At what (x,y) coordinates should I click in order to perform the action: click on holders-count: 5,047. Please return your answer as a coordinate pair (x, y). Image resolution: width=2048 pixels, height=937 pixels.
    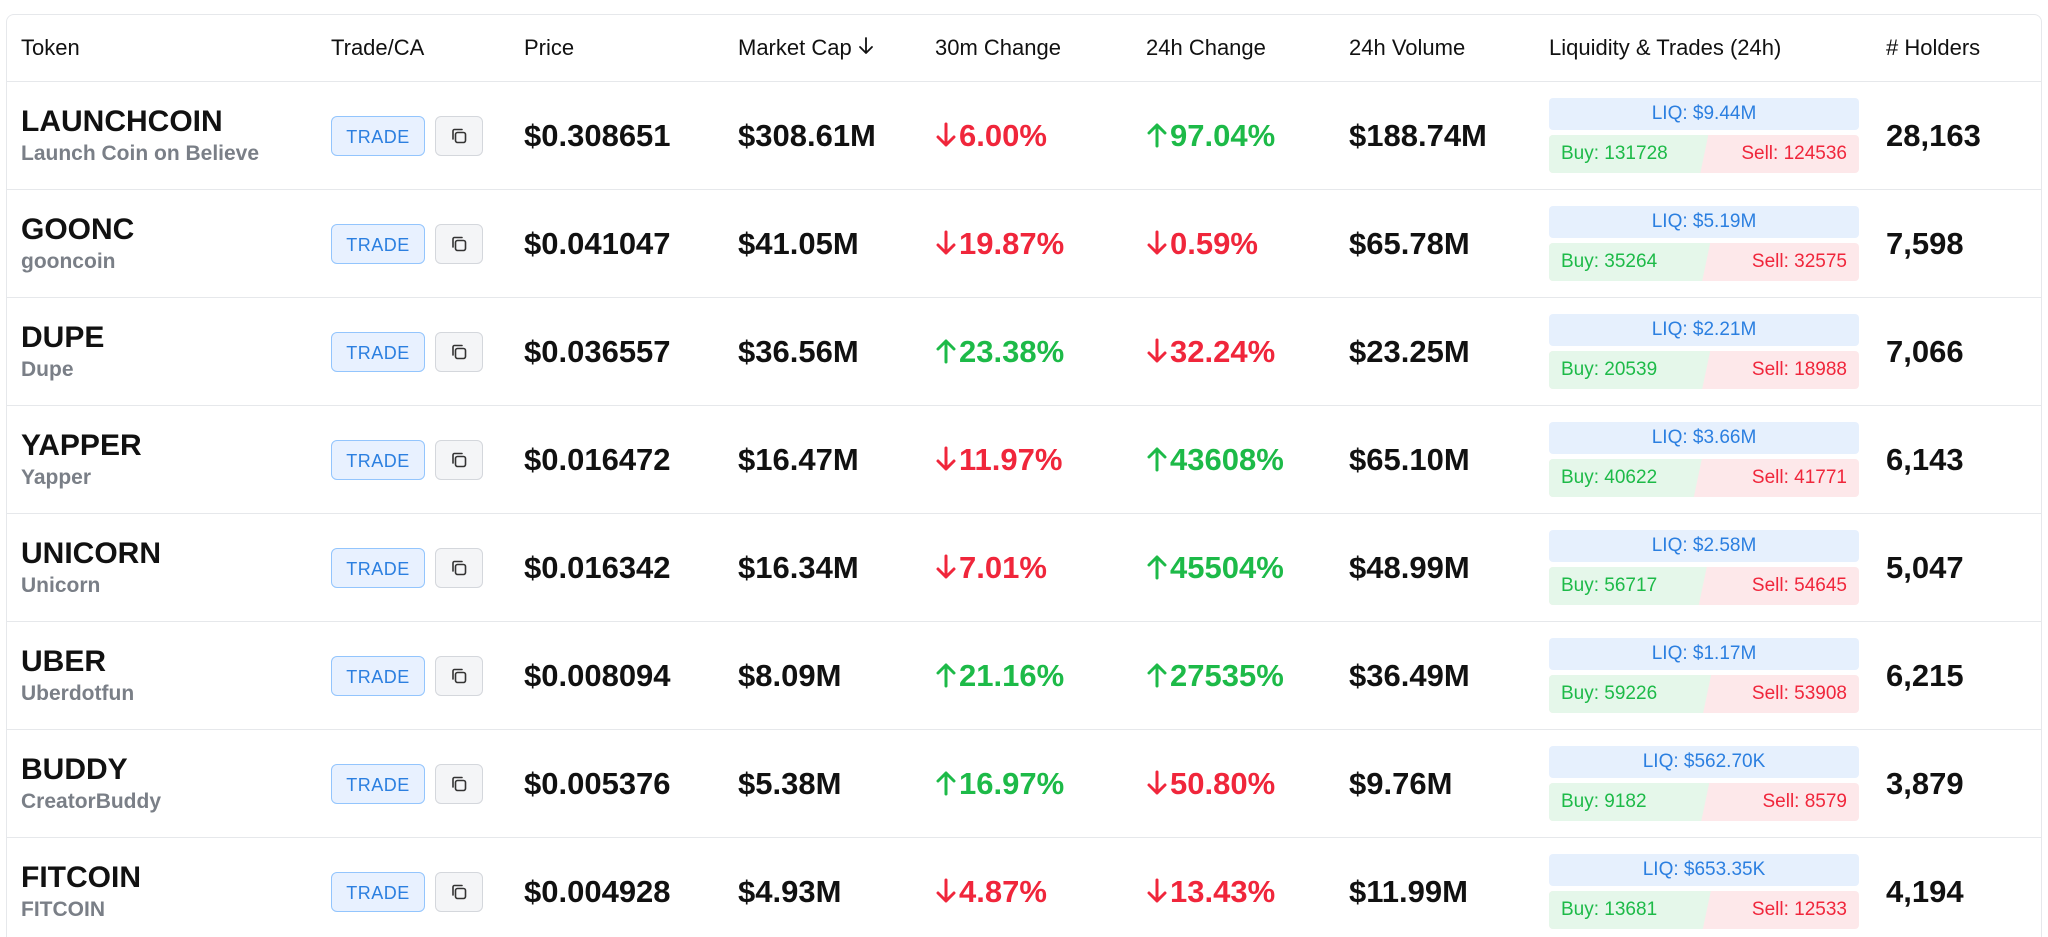
    Looking at the image, I should click on (1925, 567).